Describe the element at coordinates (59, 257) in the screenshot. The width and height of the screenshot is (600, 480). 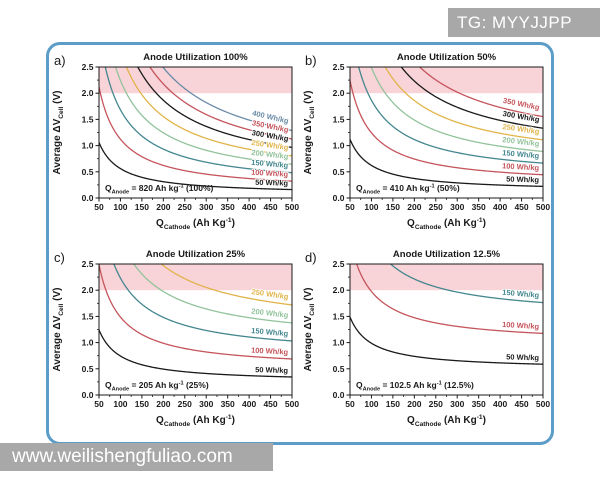
I see `panel-letter: c)` at that location.